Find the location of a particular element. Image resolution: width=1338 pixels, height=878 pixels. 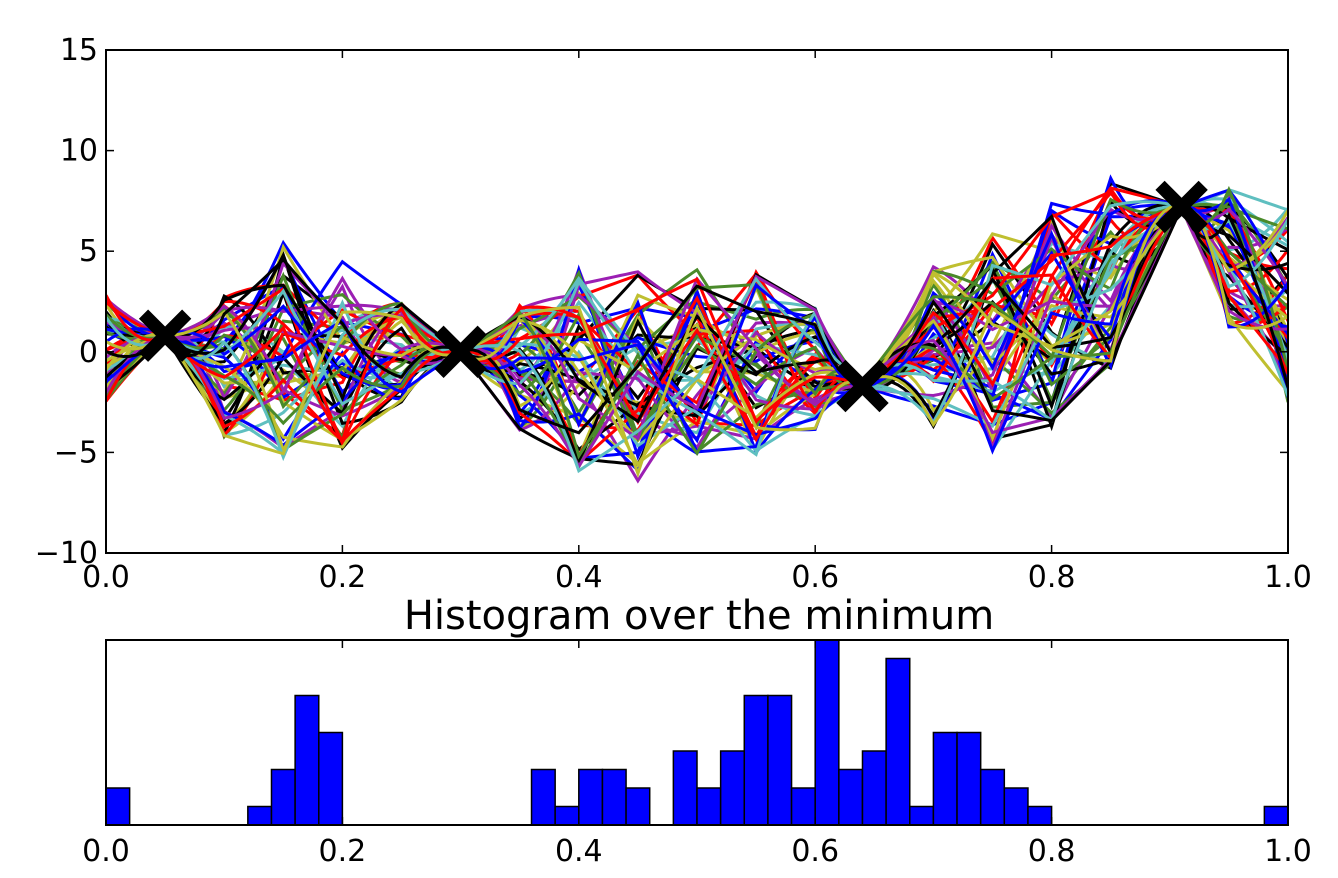

histogram-title: Histogram over the minimum is located at coordinates (699, 616).